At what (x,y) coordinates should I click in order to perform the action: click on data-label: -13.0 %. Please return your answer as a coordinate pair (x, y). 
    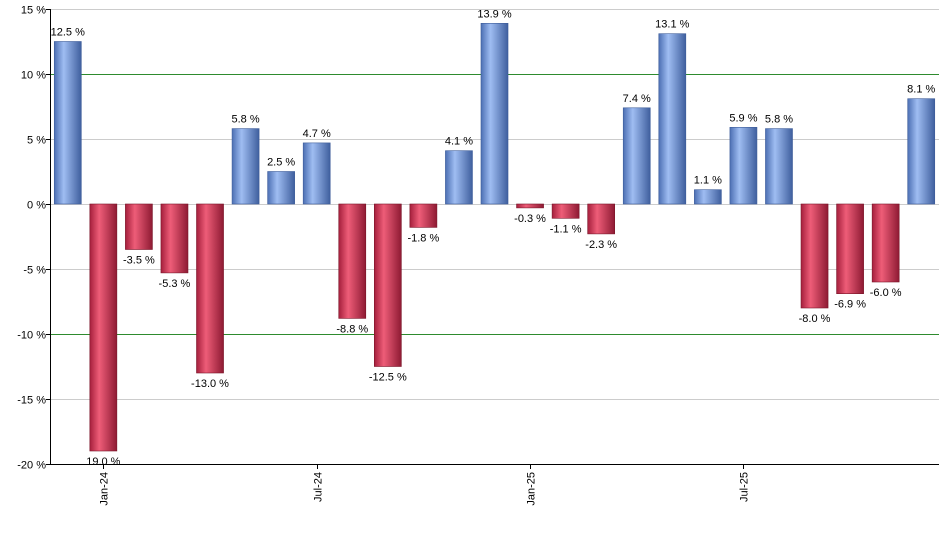
    Looking at the image, I should click on (210, 384).